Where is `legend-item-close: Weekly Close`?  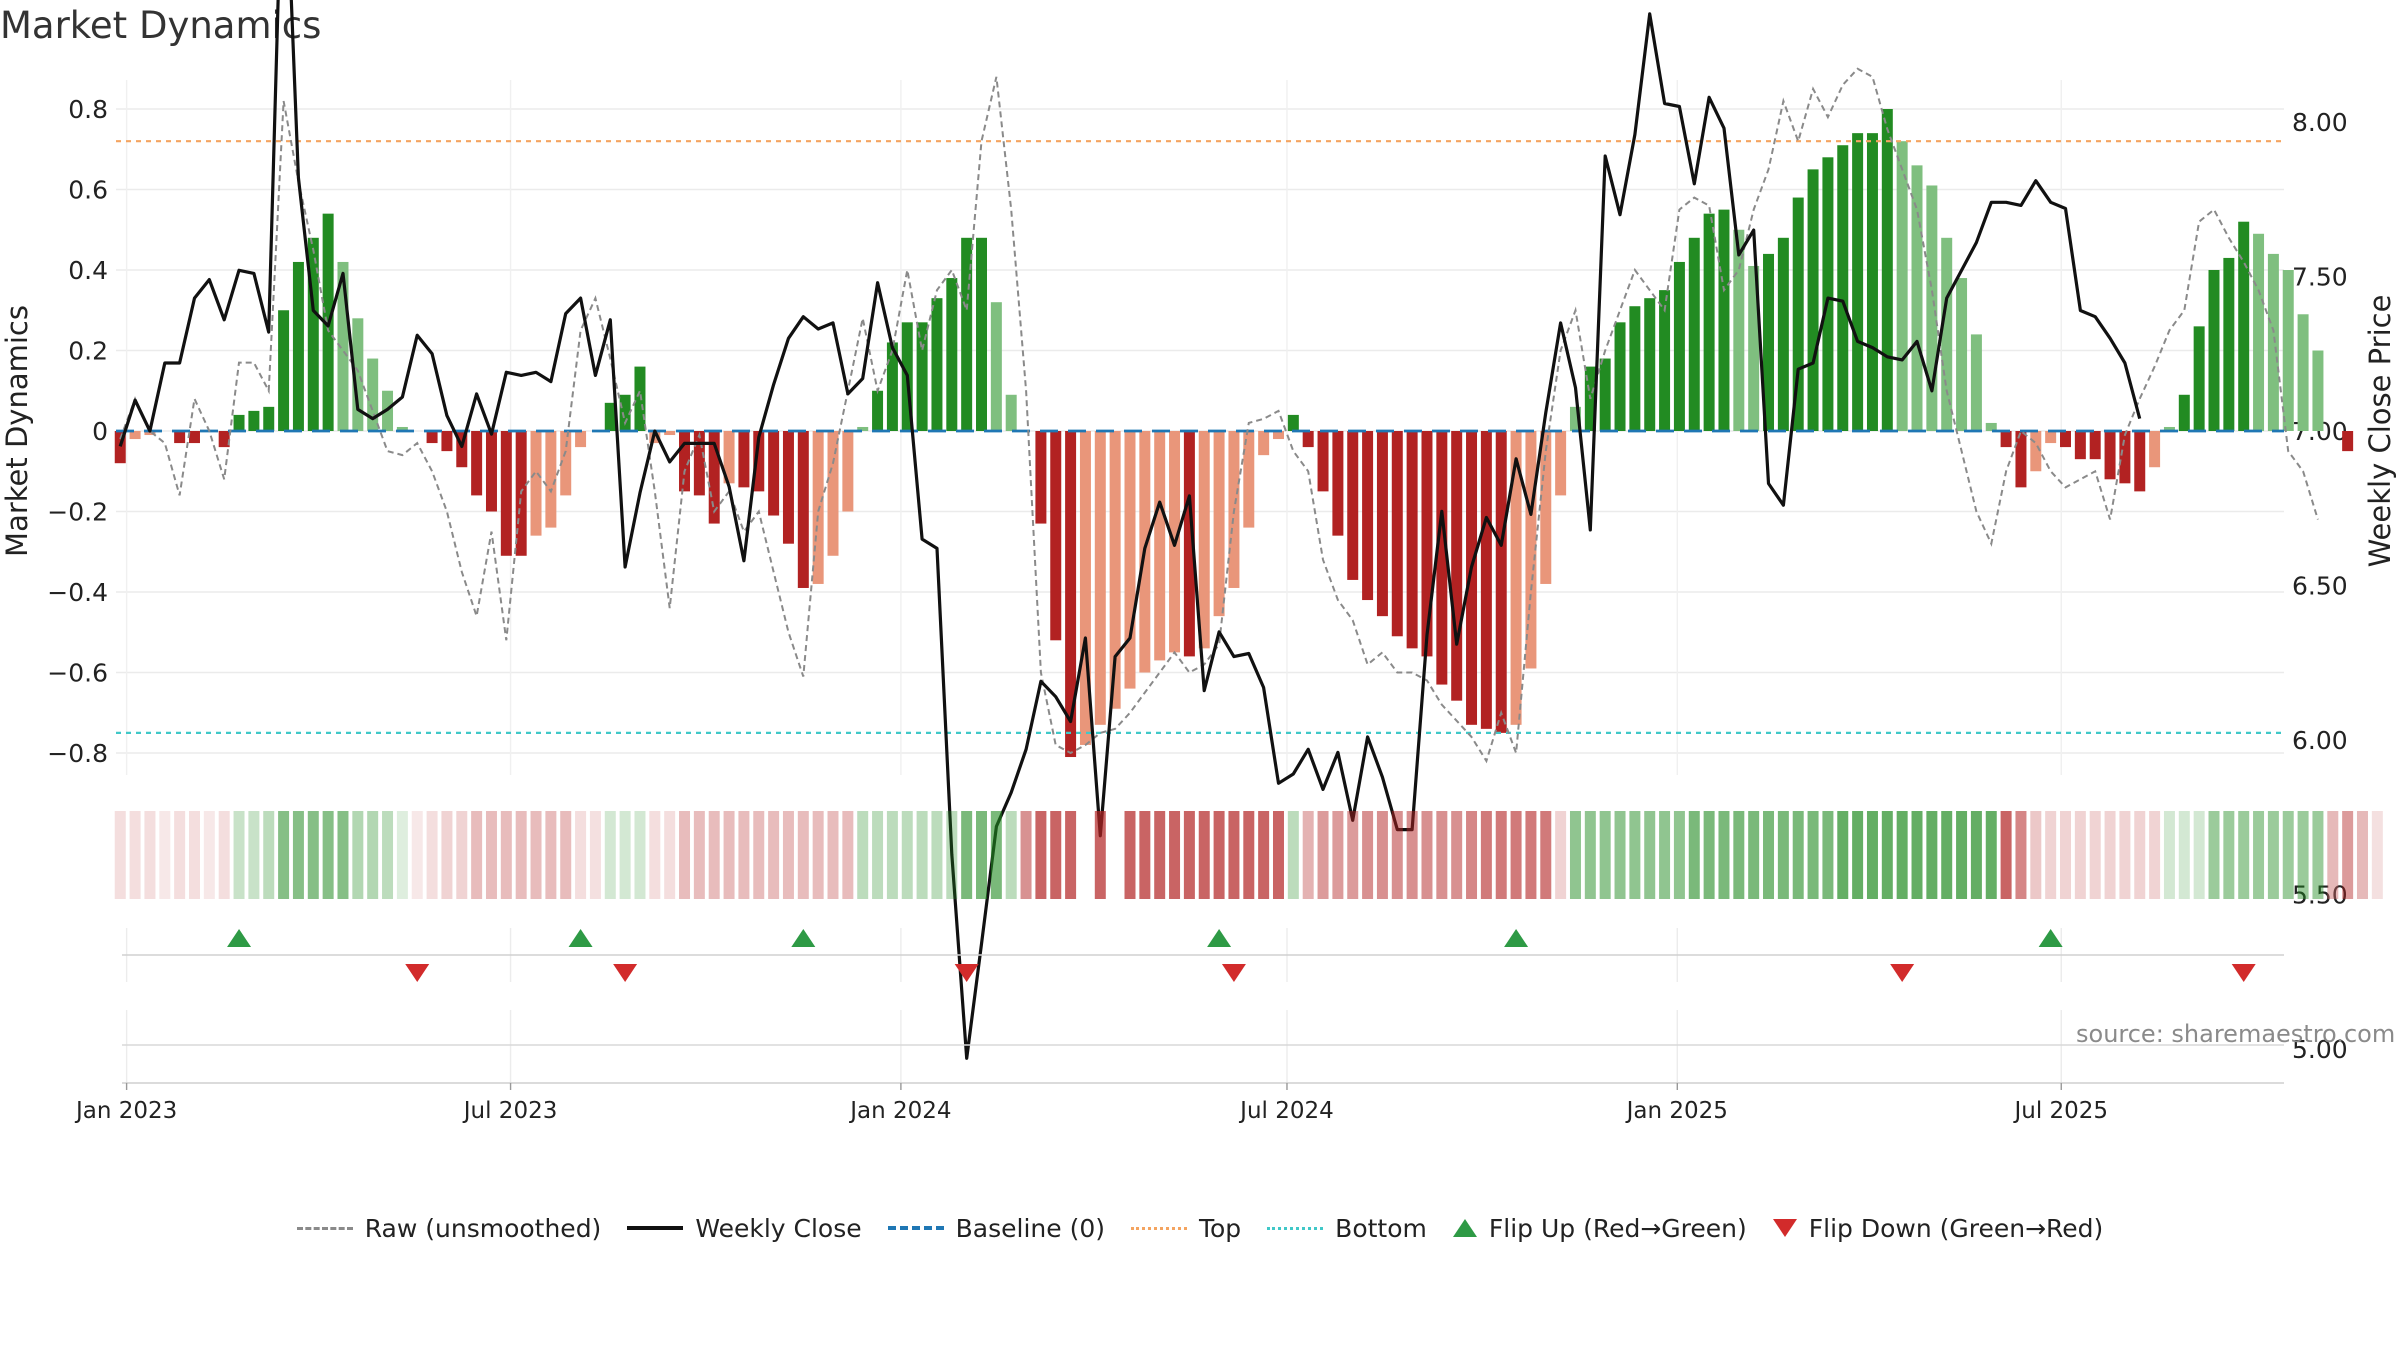
legend-item-close: Weekly Close is located at coordinates (744, 1228).